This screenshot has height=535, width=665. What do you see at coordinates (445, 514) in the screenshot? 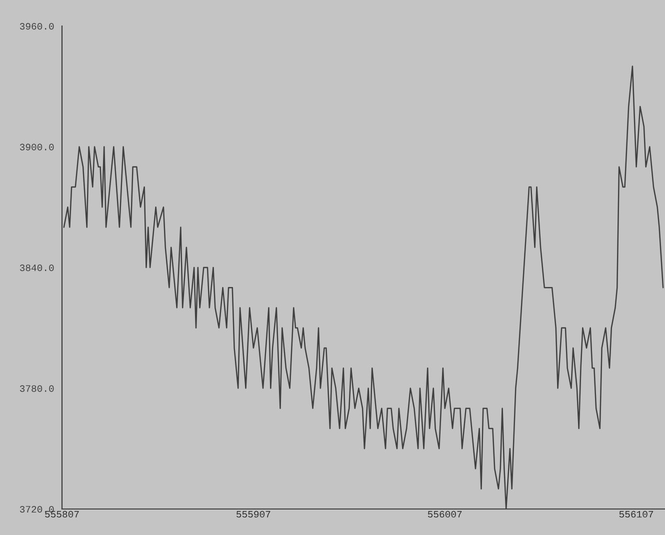
I see `x-tick-label: 556007` at bounding box center [445, 514].